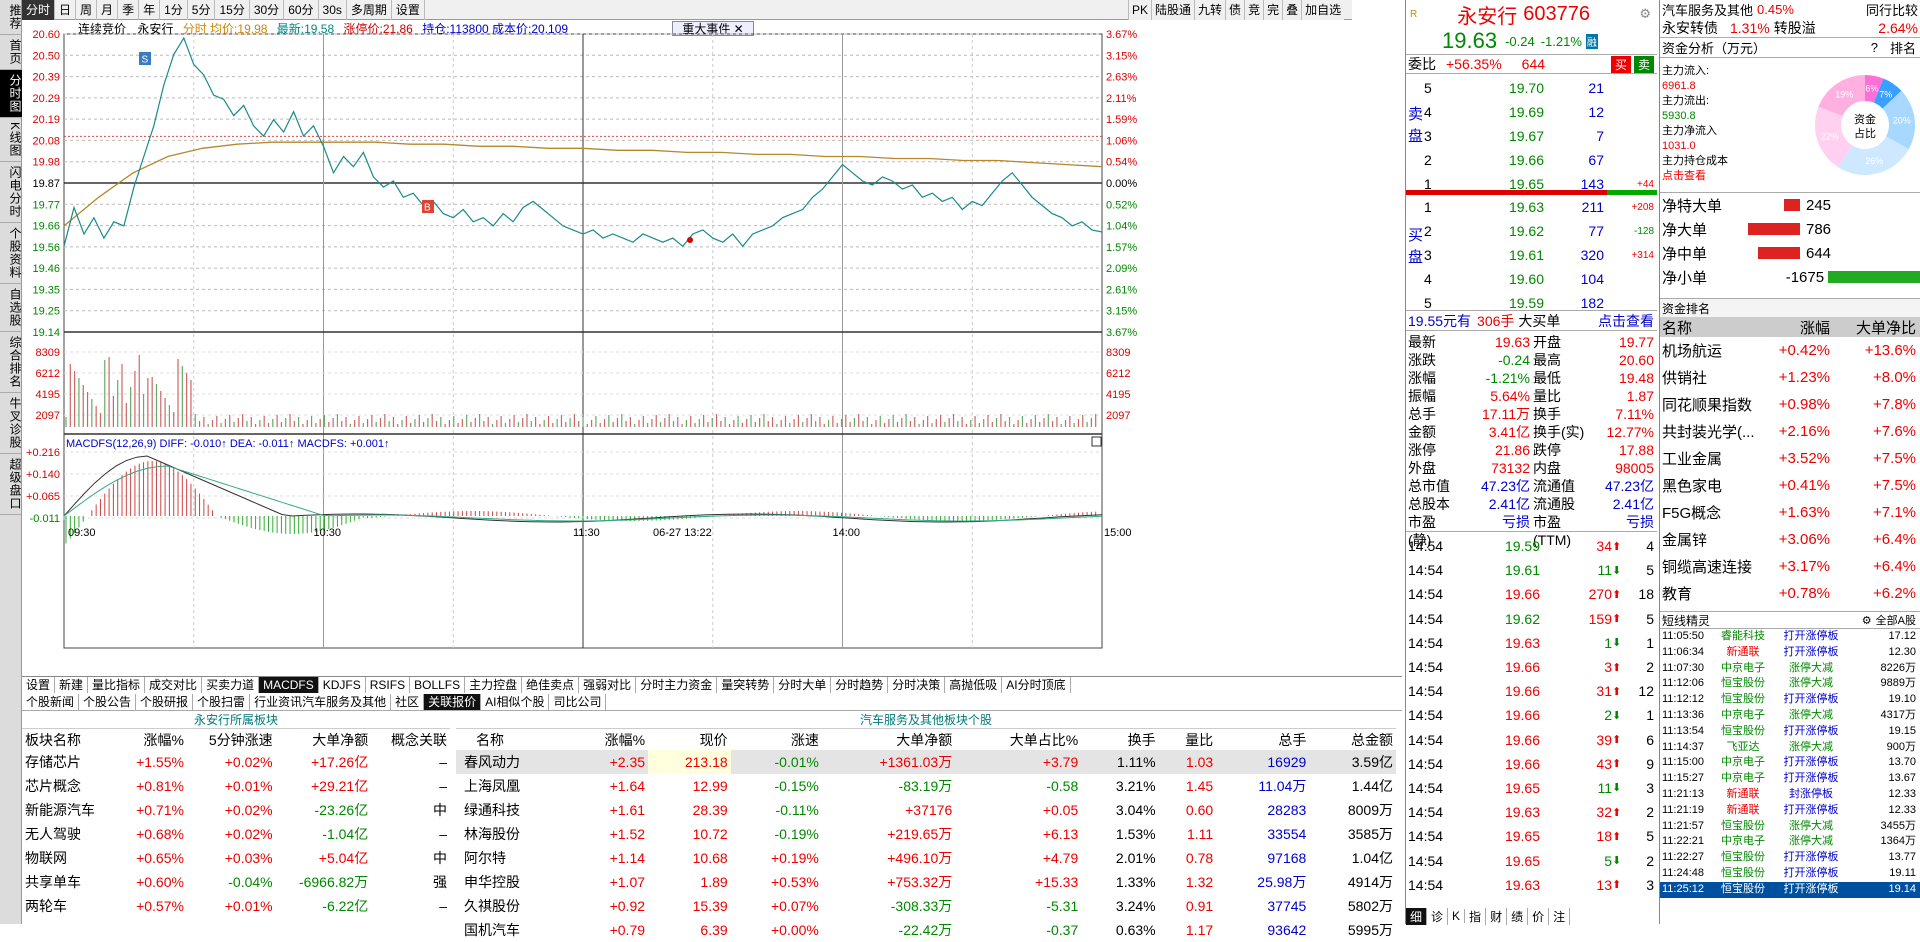 The height and width of the screenshot is (942, 1920). What do you see at coordinates (1790, 716) in the screenshot?
I see `short-row: 11:13:36 中京电子 涨停大减 4317万` at bounding box center [1790, 716].